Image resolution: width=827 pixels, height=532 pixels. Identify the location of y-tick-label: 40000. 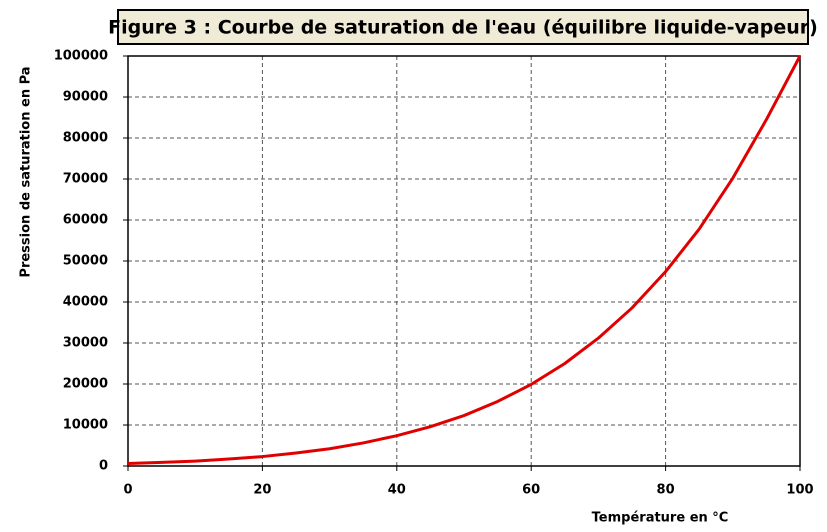
(85, 302).